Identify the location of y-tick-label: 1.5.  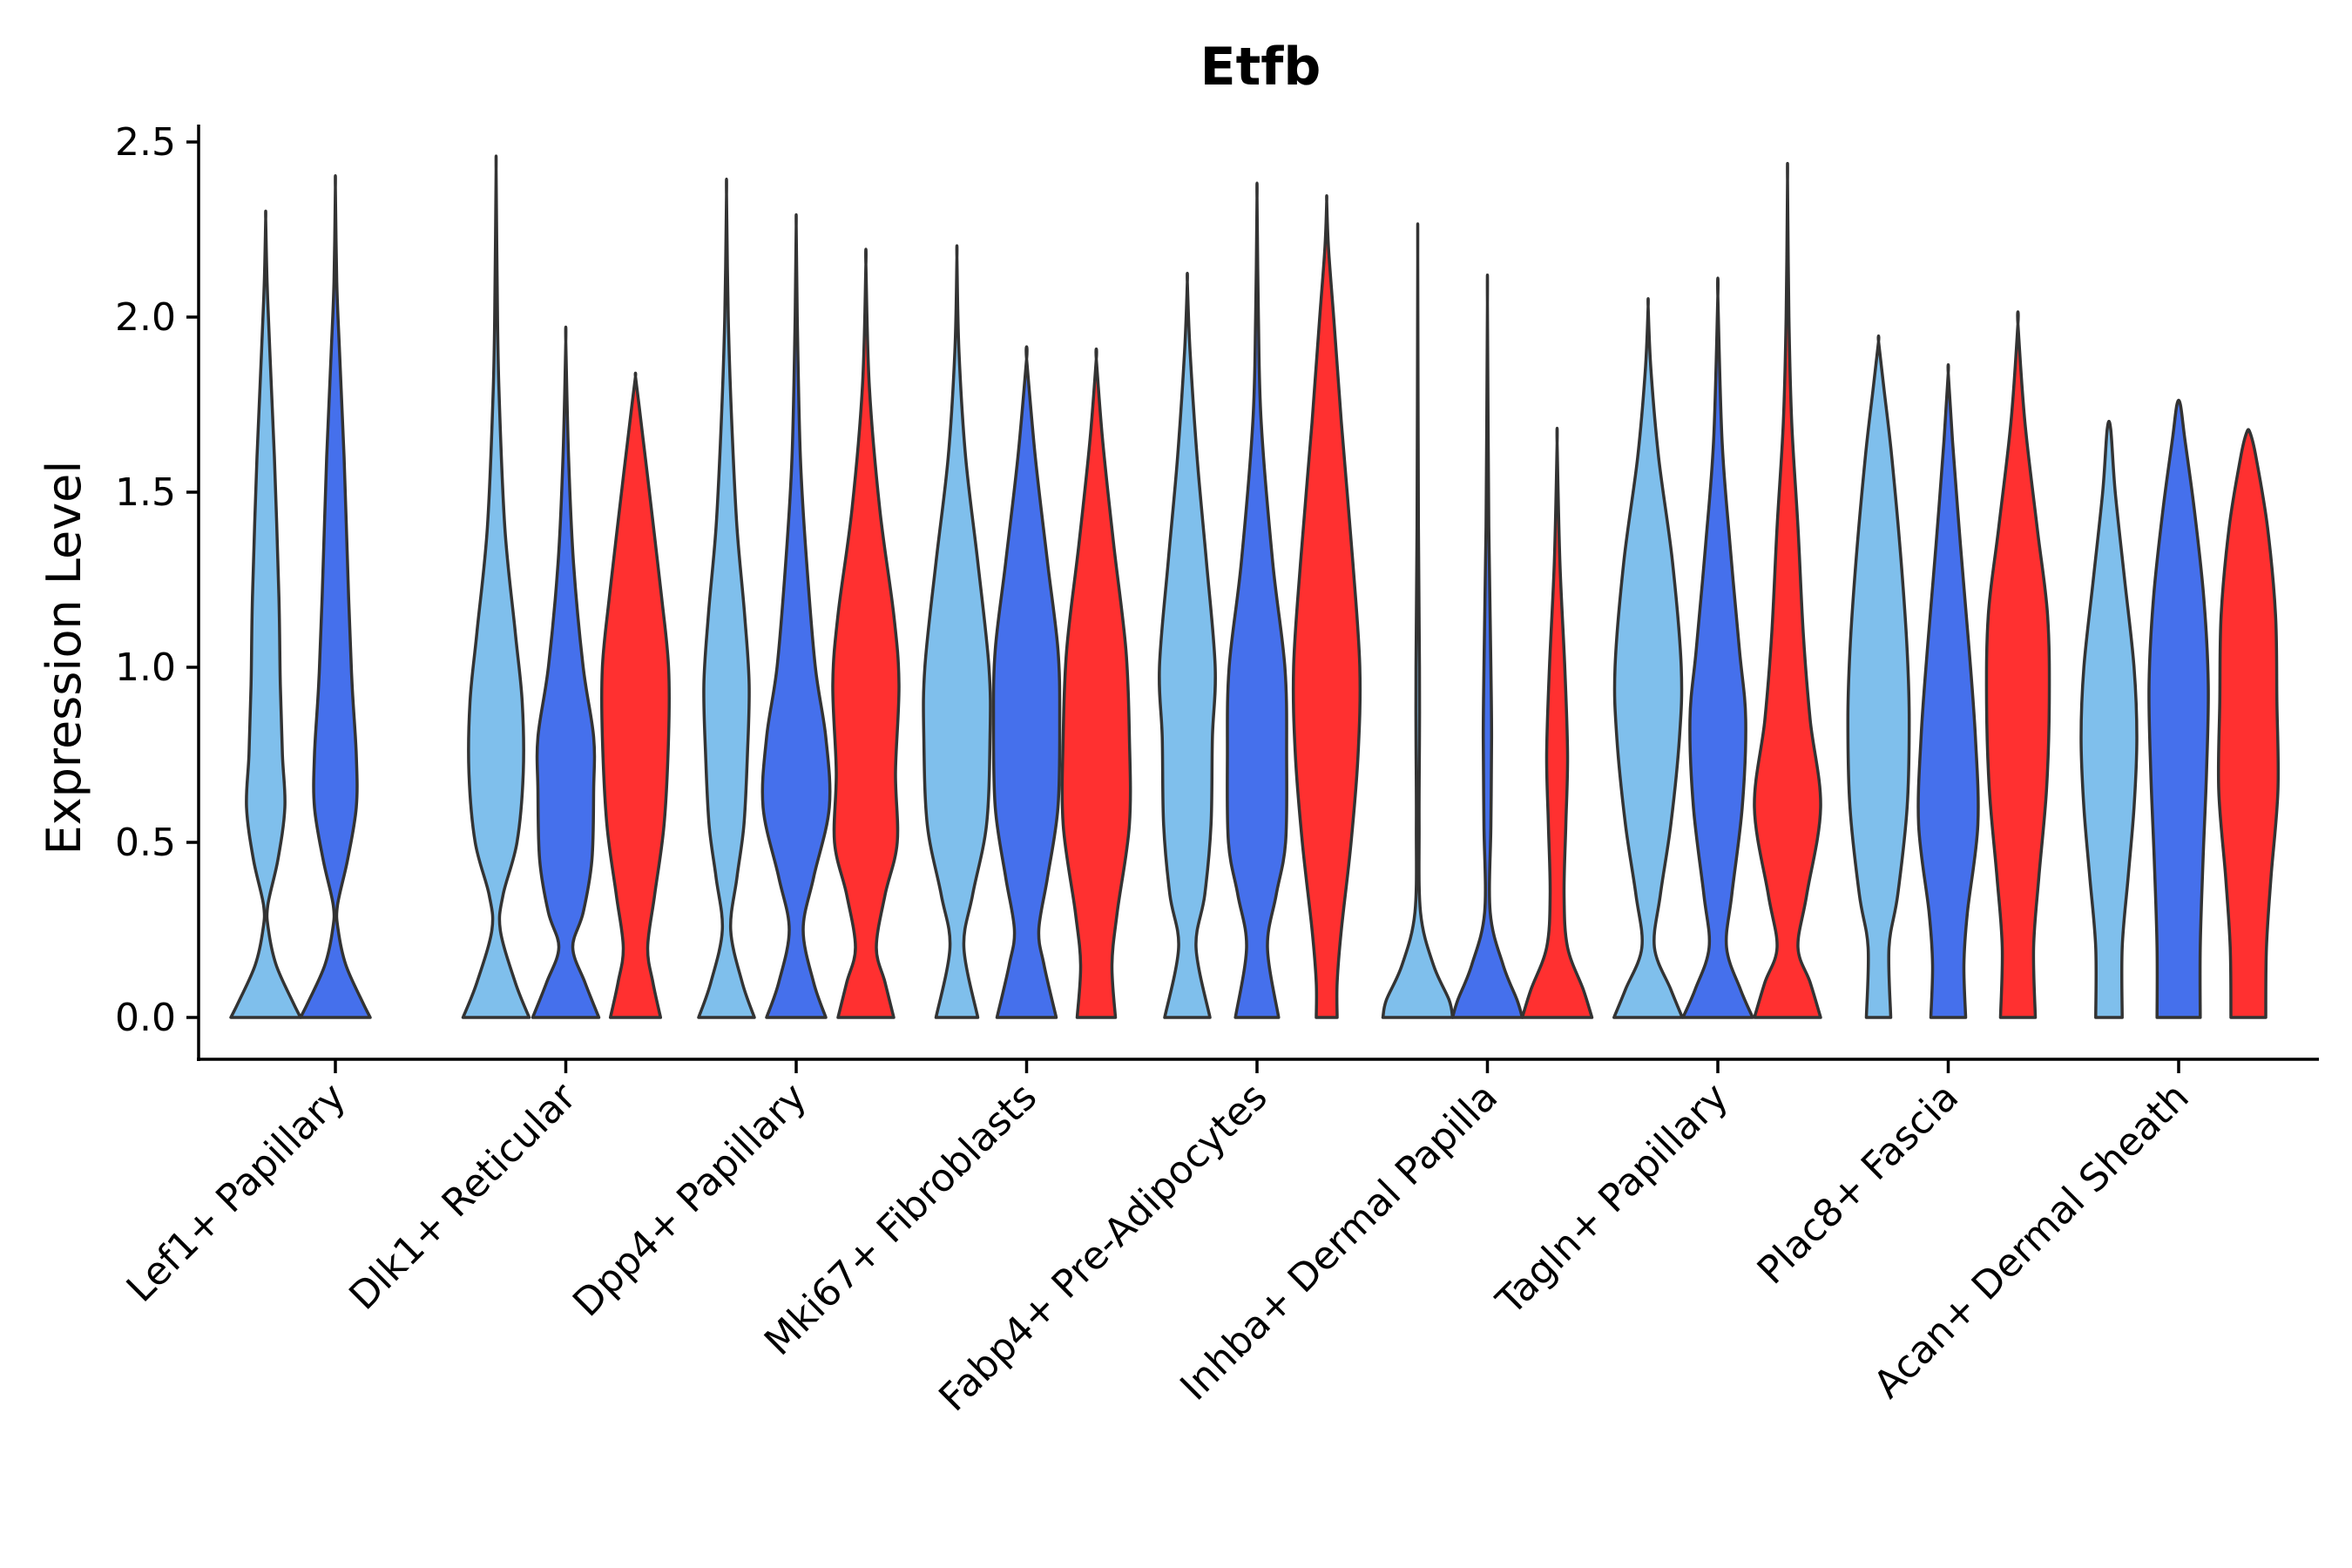
(145, 492).